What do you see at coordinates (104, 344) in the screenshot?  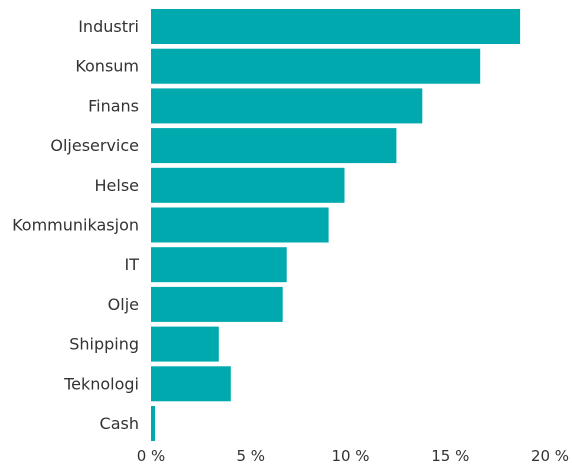 I see `category-label-shipping: Shipping` at bounding box center [104, 344].